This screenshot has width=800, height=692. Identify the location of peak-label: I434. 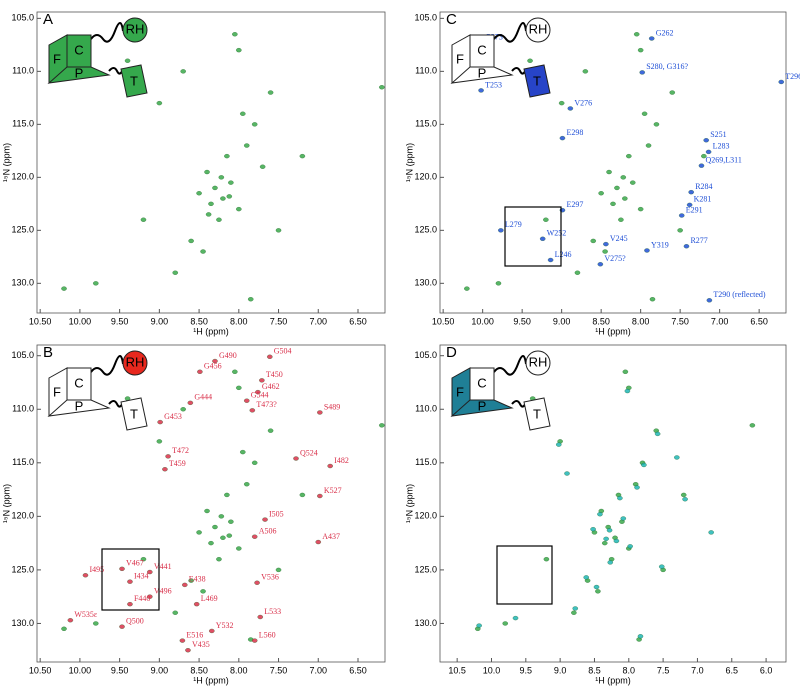
(141, 576).